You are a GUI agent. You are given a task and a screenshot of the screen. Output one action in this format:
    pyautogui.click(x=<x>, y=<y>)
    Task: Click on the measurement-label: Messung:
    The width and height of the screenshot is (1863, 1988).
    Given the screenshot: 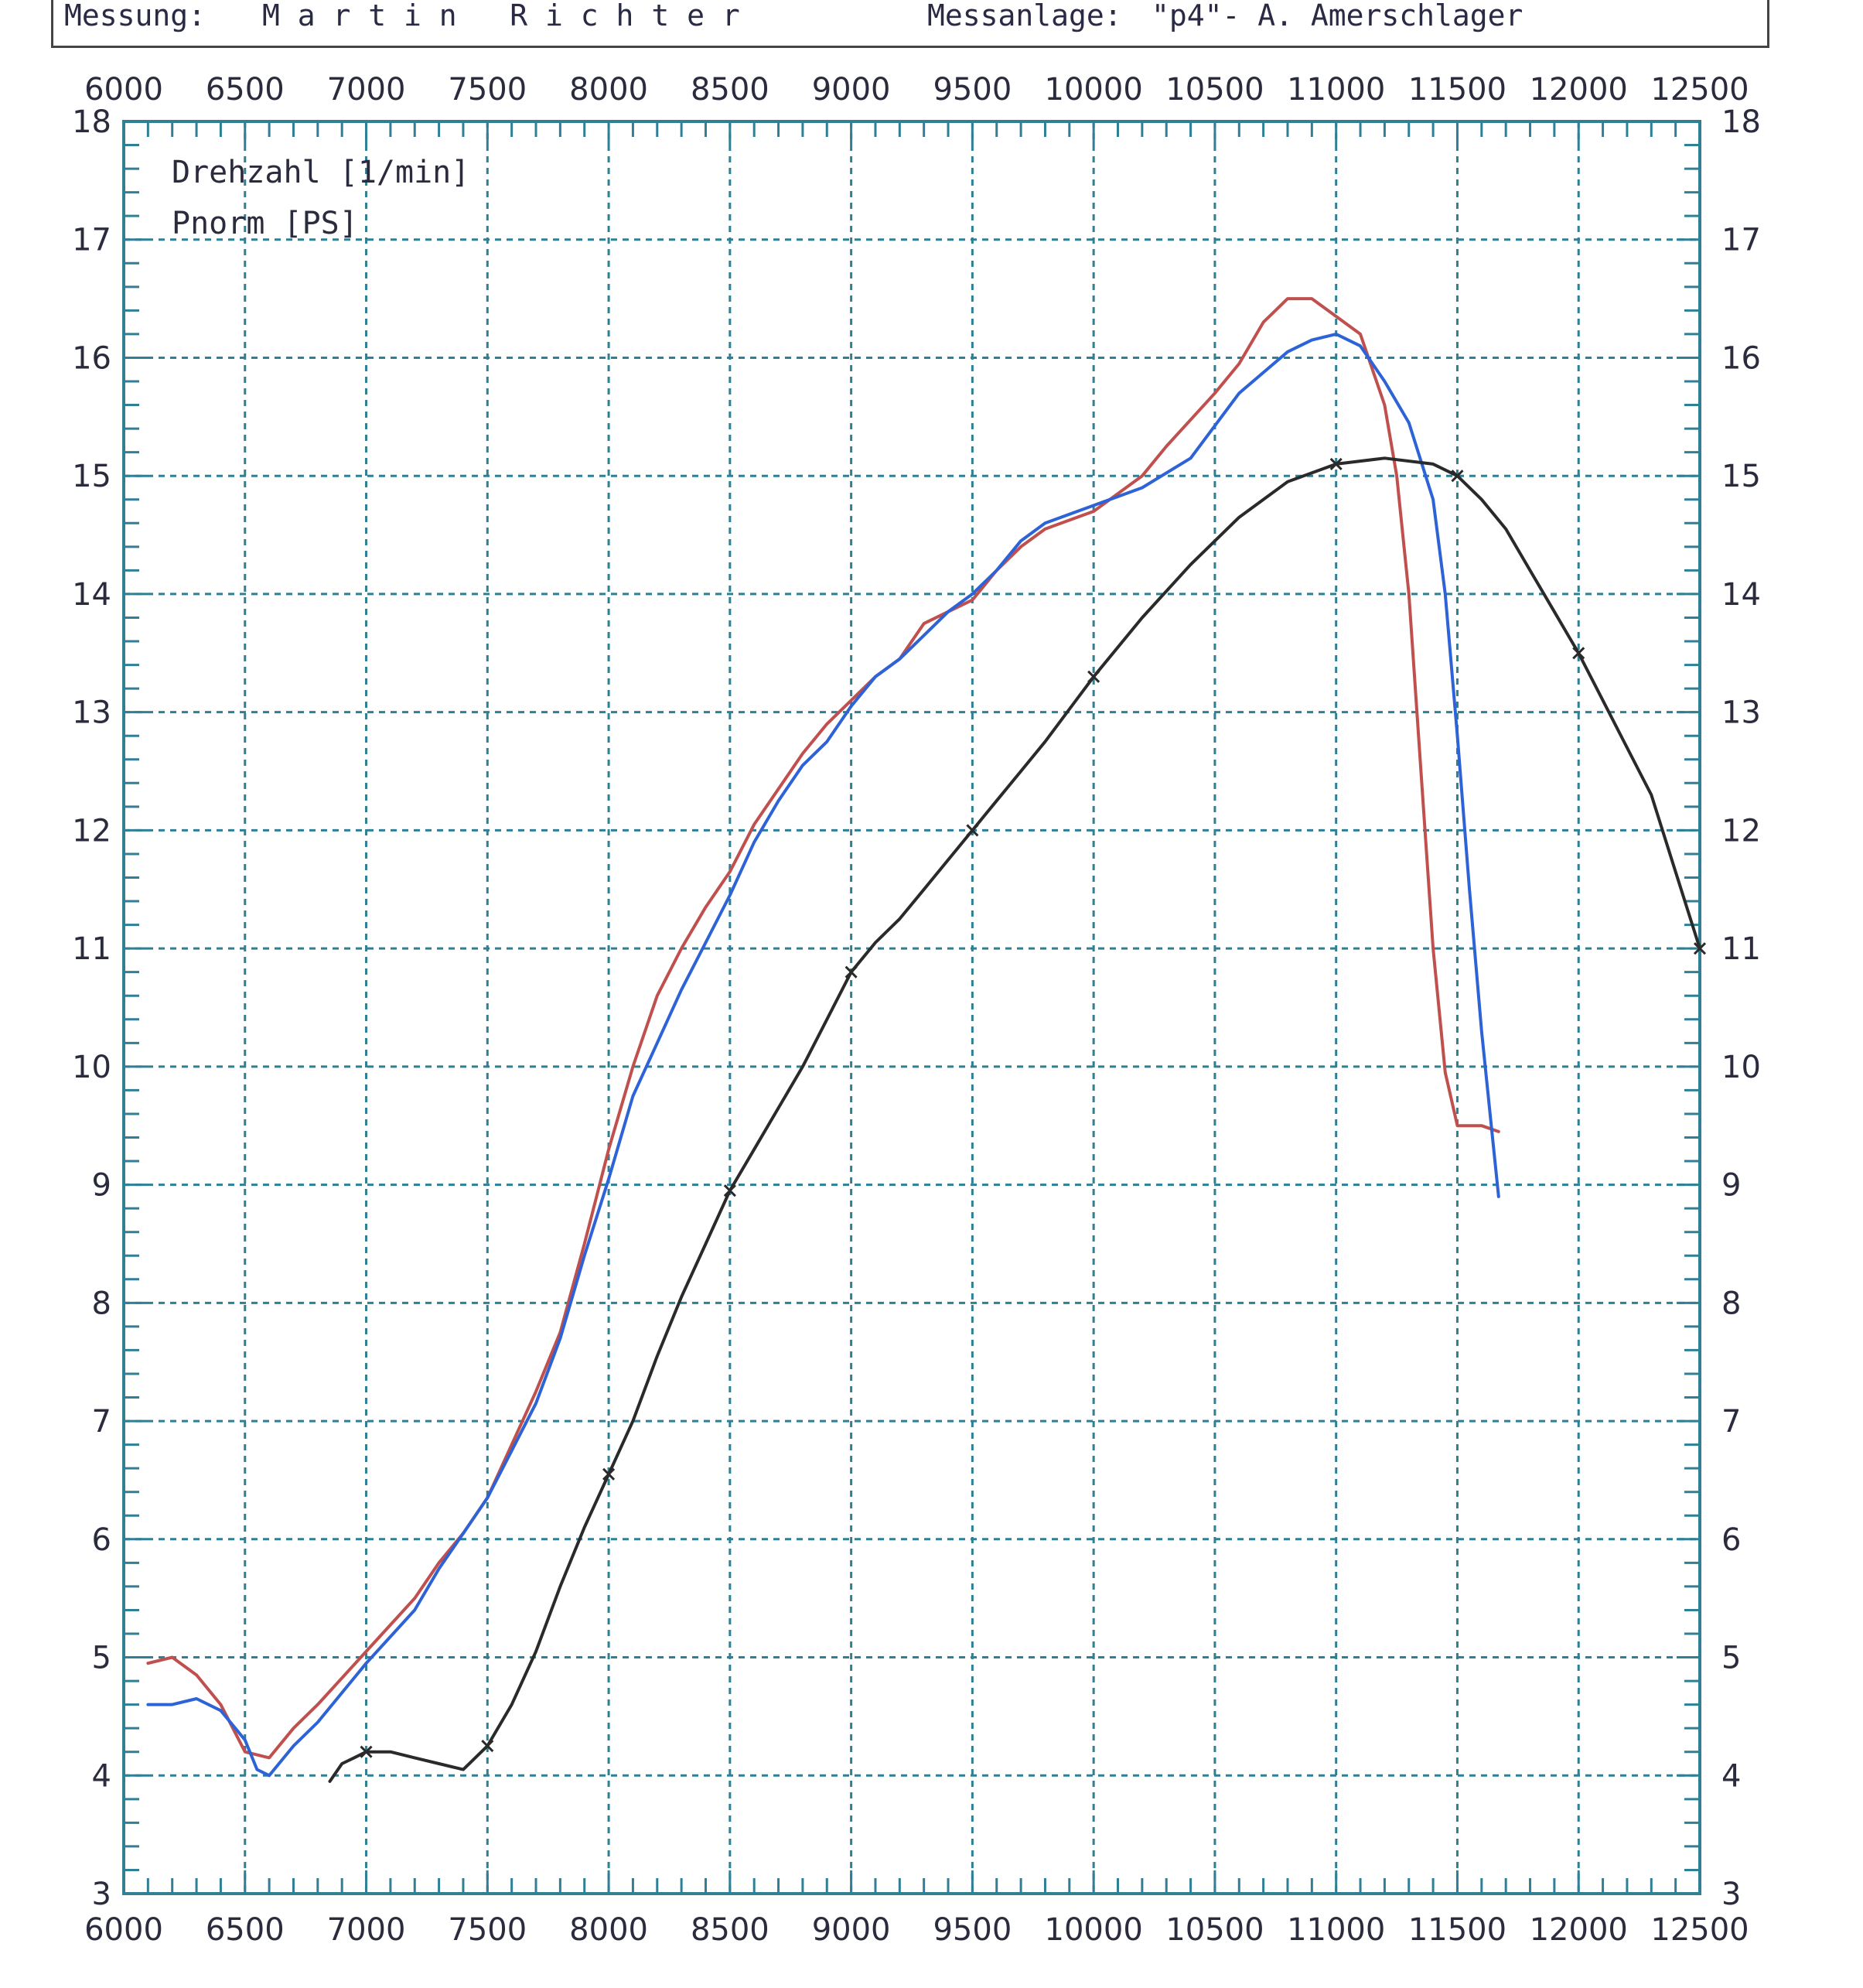 What is the action you would take?
    pyautogui.click(x=135, y=16)
    